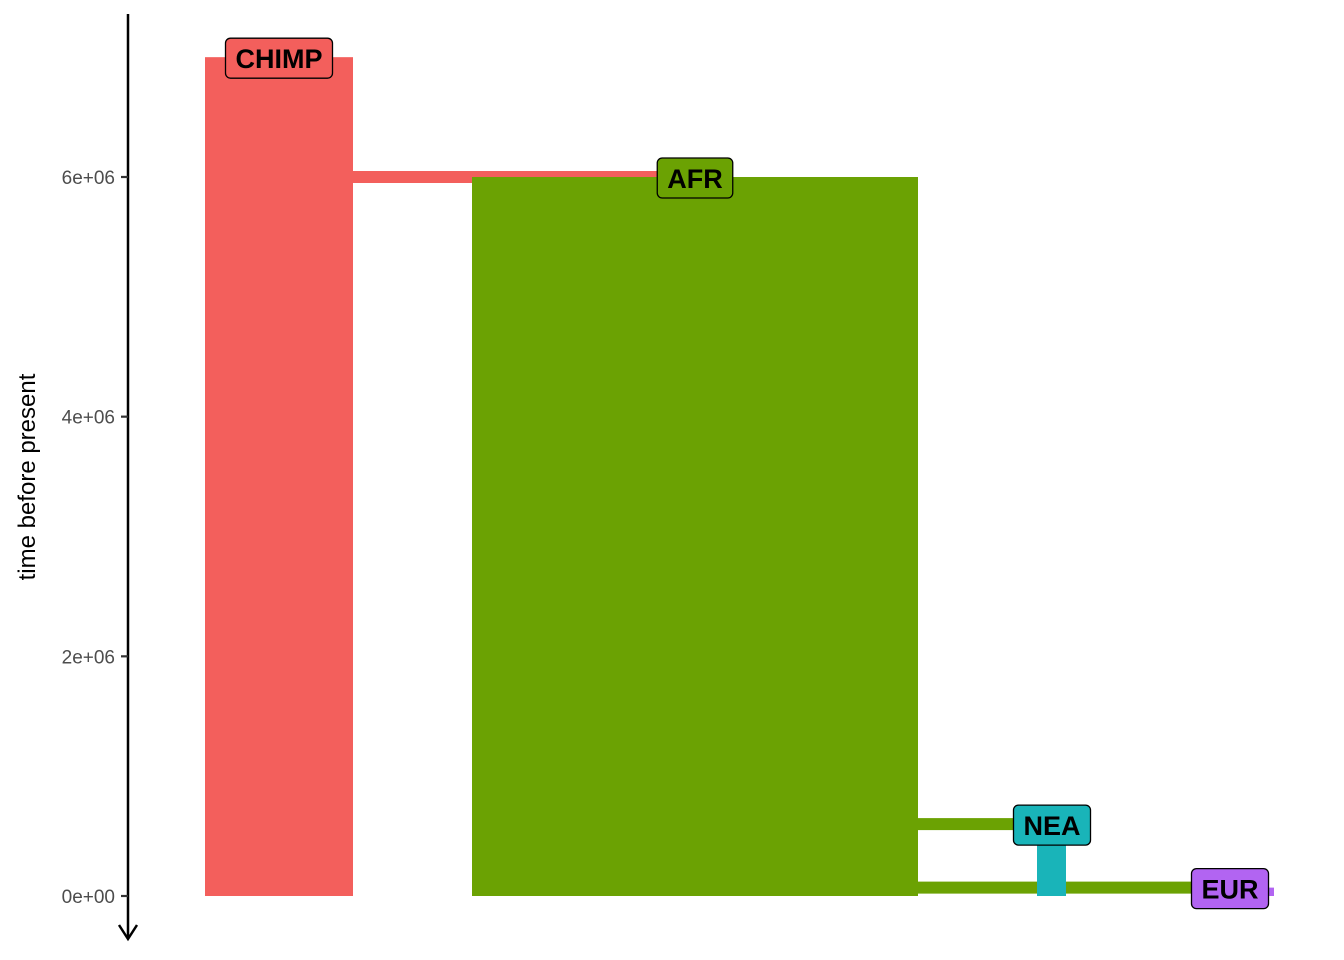 Image resolution: width=1344 pixels, height=960 pixels. I want to click on population-label-eur: EUR, so click(1230, 888).